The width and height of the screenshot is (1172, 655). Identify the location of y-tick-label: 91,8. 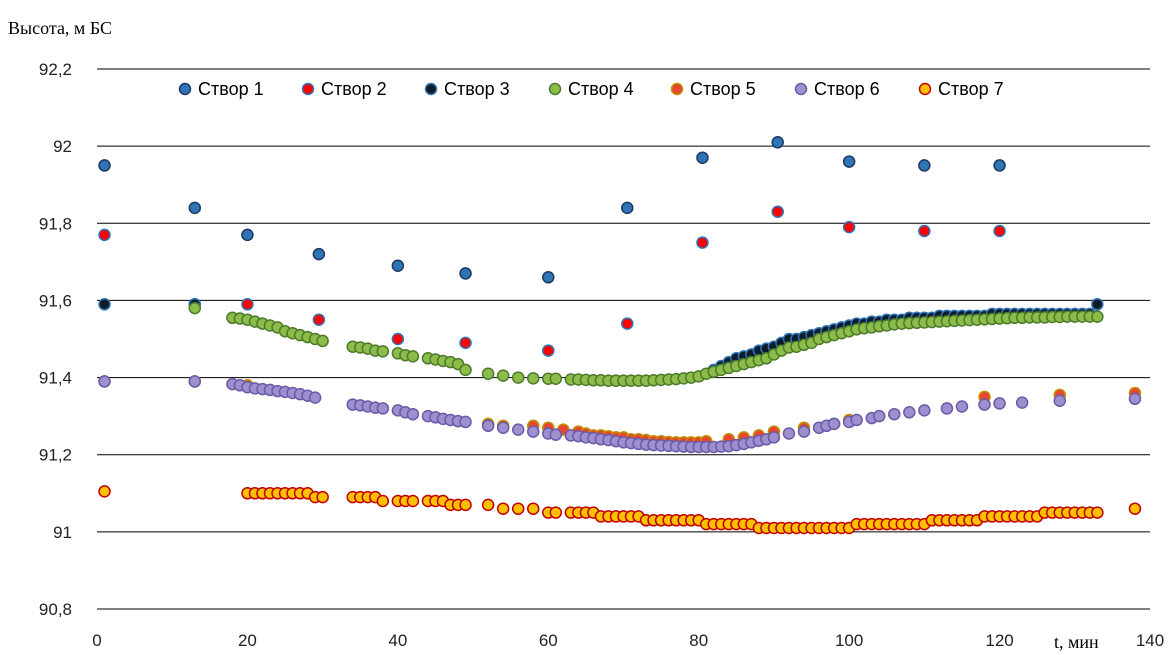
(55, 223).